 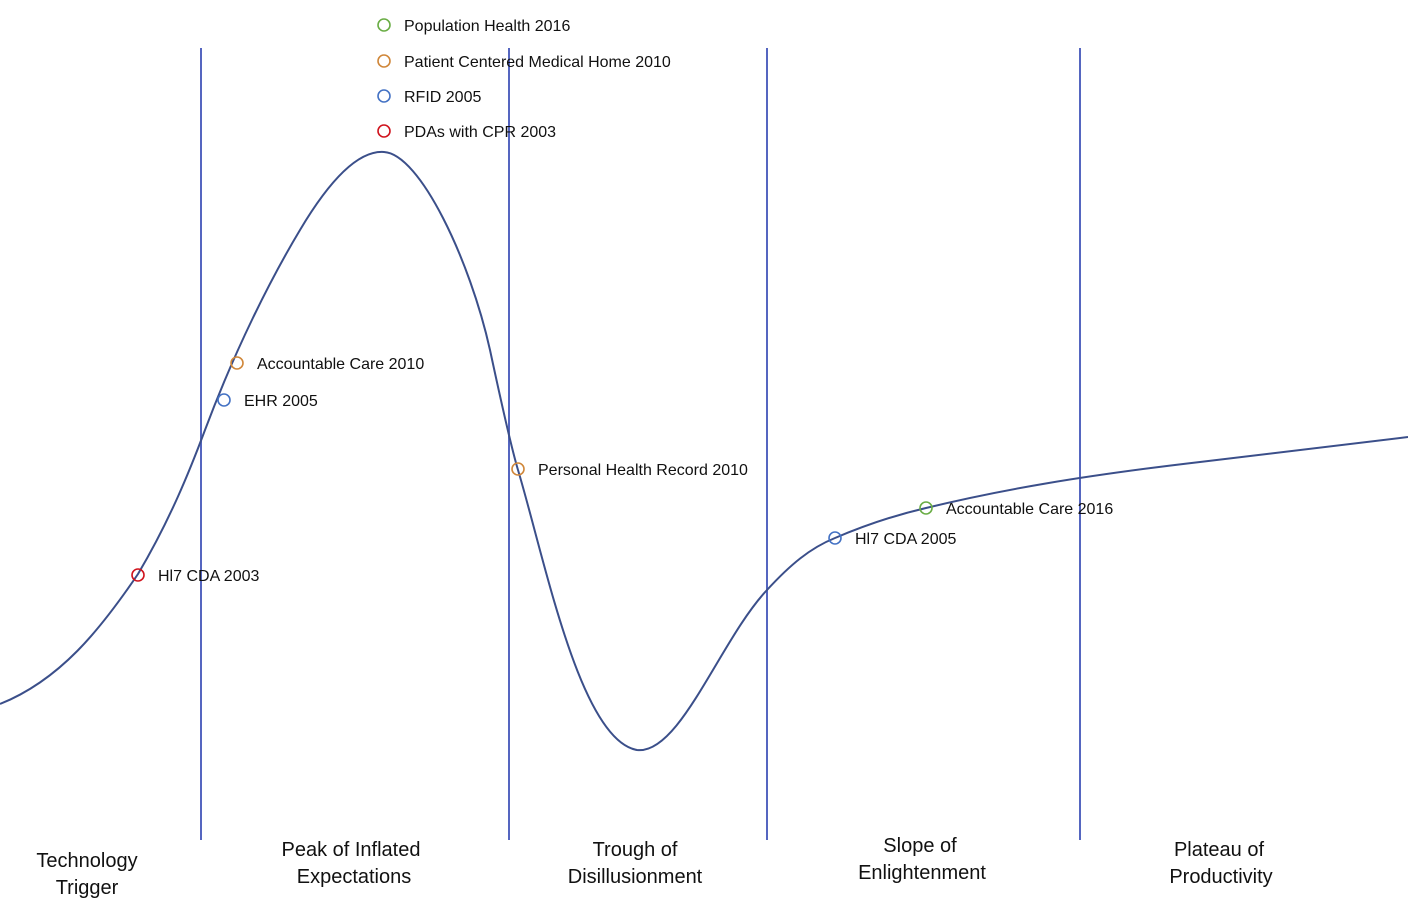 I want to click on curve-point: Accountable Care 2016, so click(x=1016, y=509).